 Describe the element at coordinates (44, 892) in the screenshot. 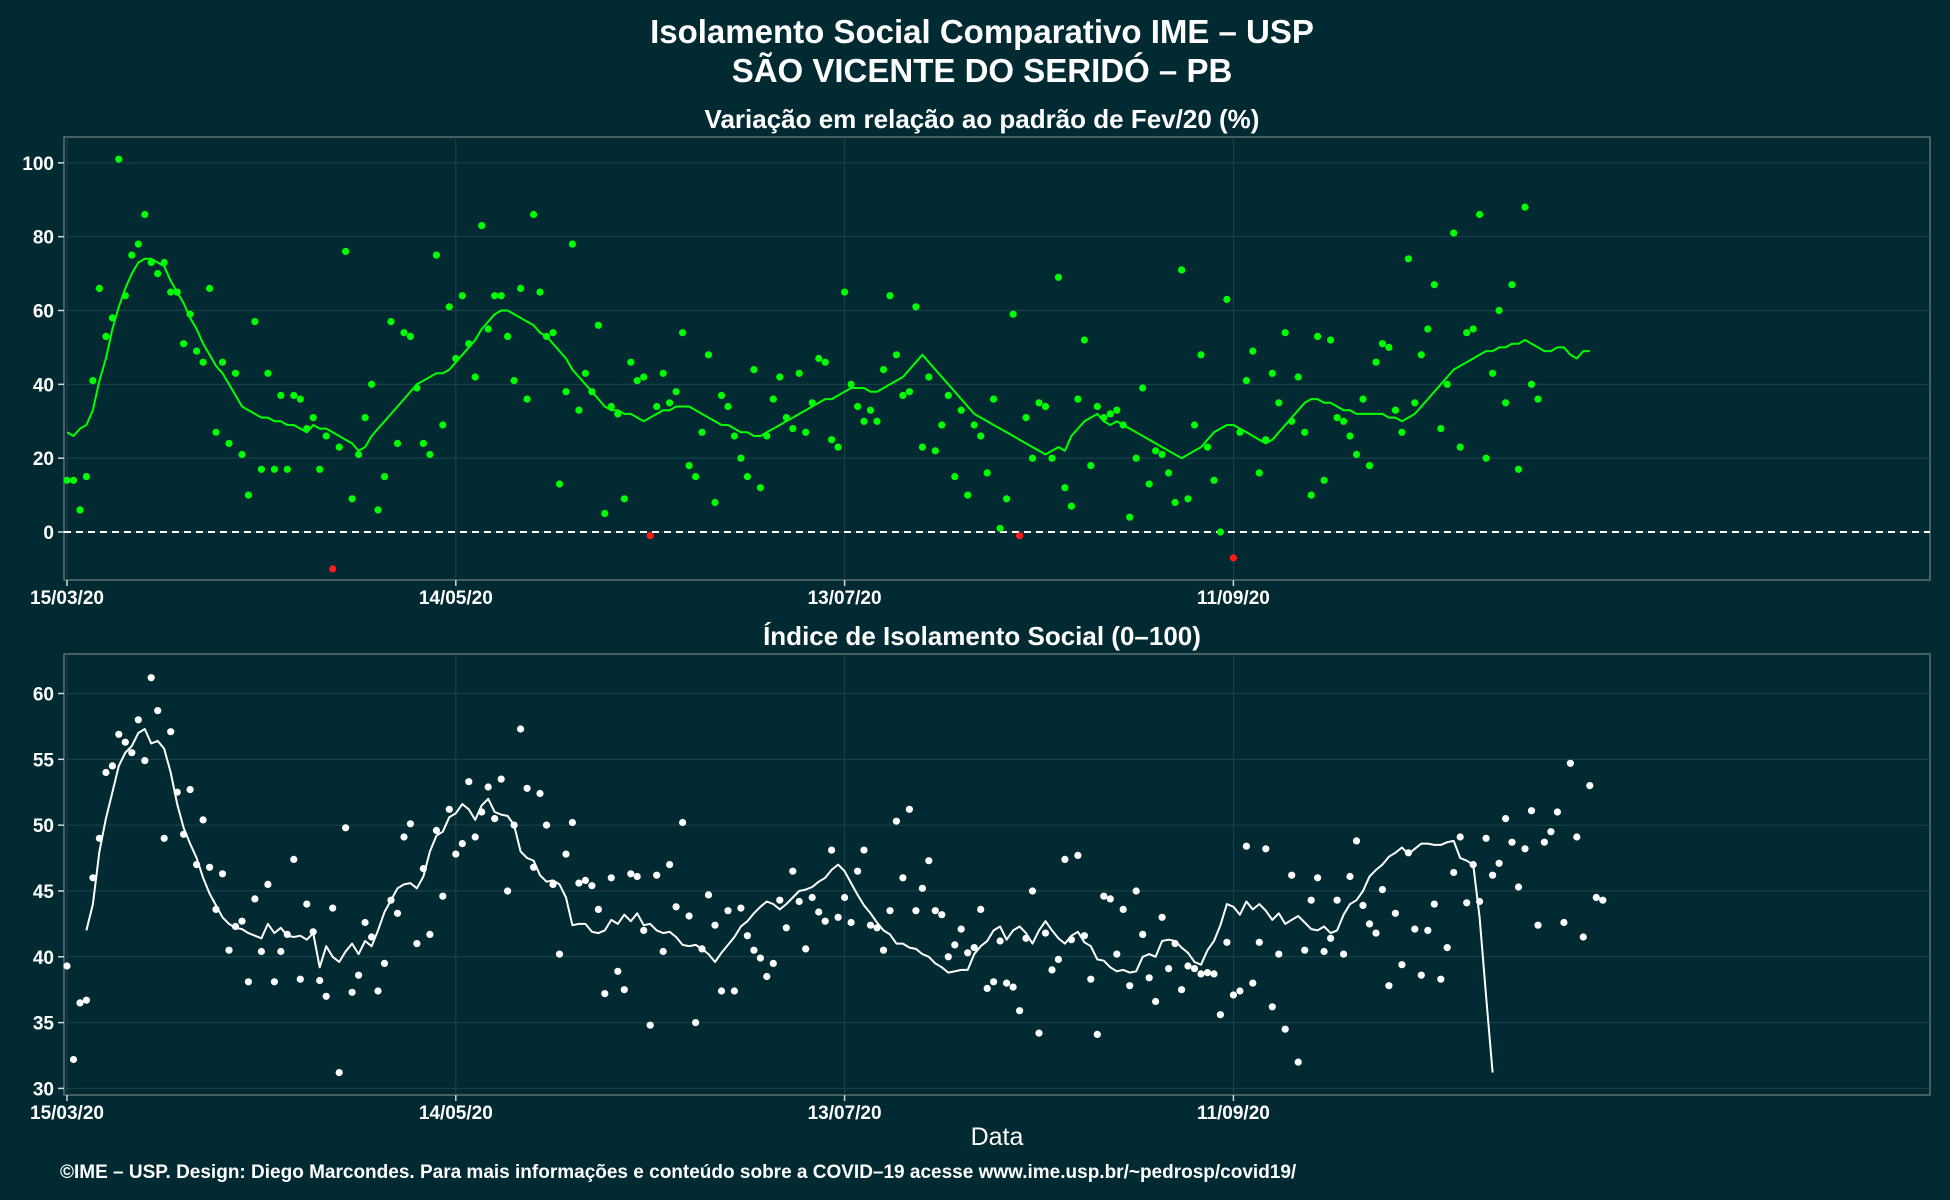

I see `p2-y-tick-label: 45` at that location.